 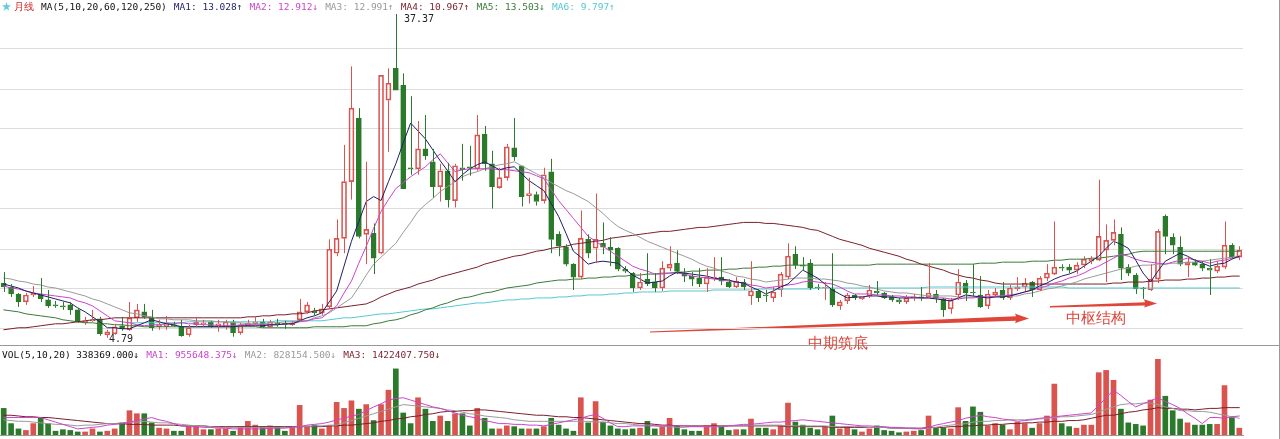 I want to click on text: MA3: 1422407.750↓, so click(x=392, y=354).